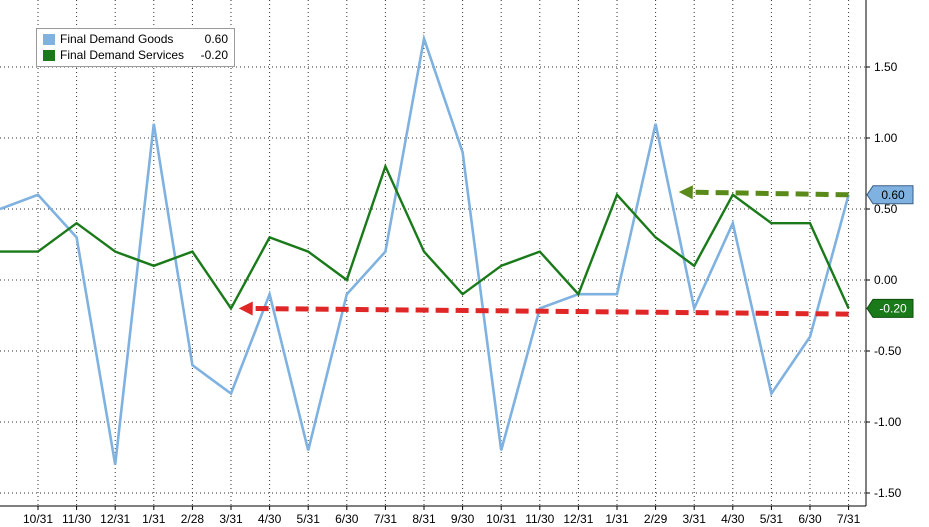 The height and width of the screenshot is (527, 929). Describe the element at coordinates (49, 55) in the screenshot. I see `legend-swatch-services` at that location.